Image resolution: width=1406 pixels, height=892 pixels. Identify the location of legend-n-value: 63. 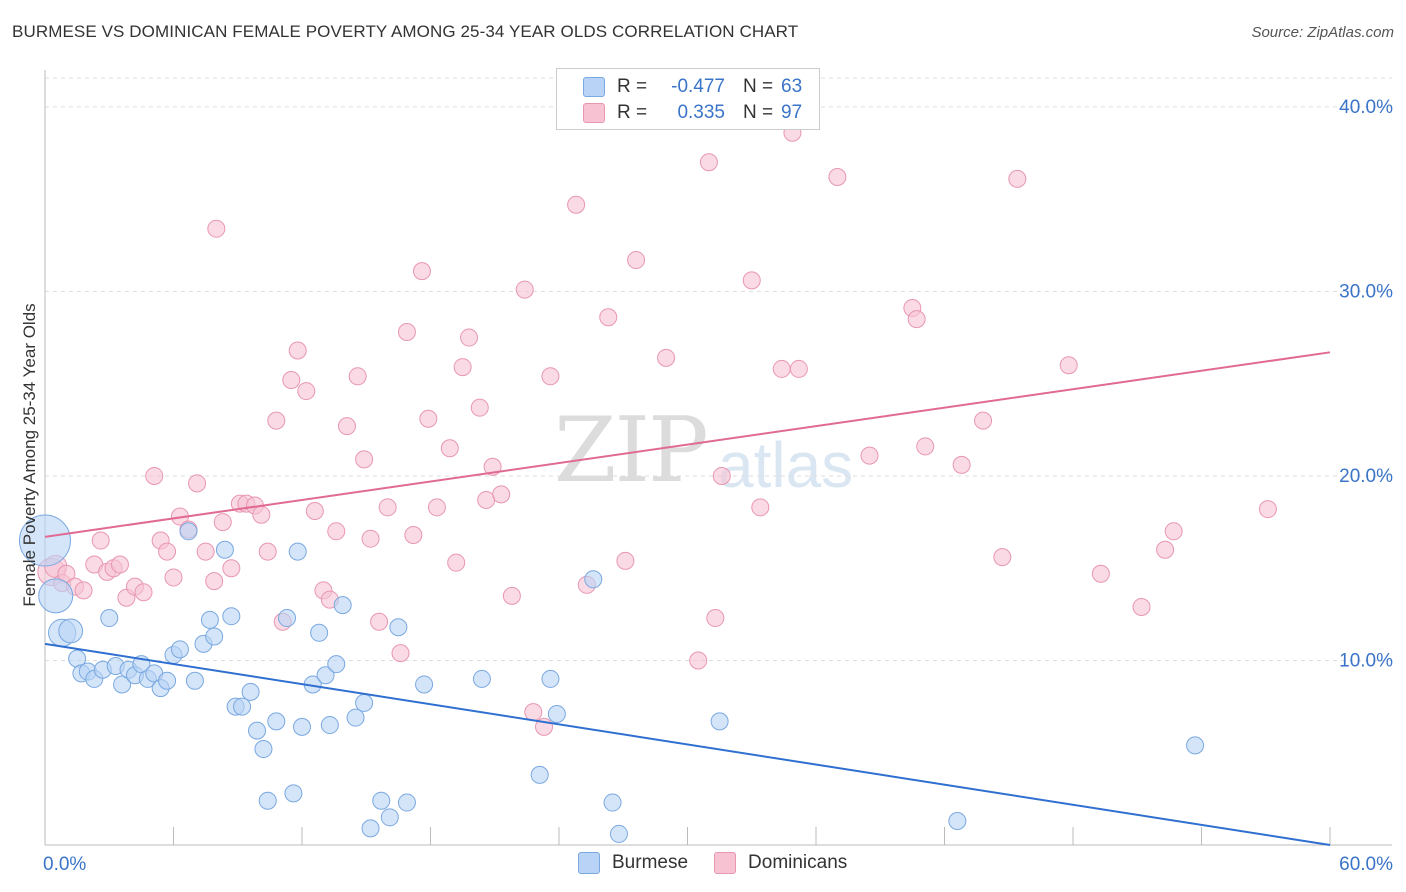
(792, 86).